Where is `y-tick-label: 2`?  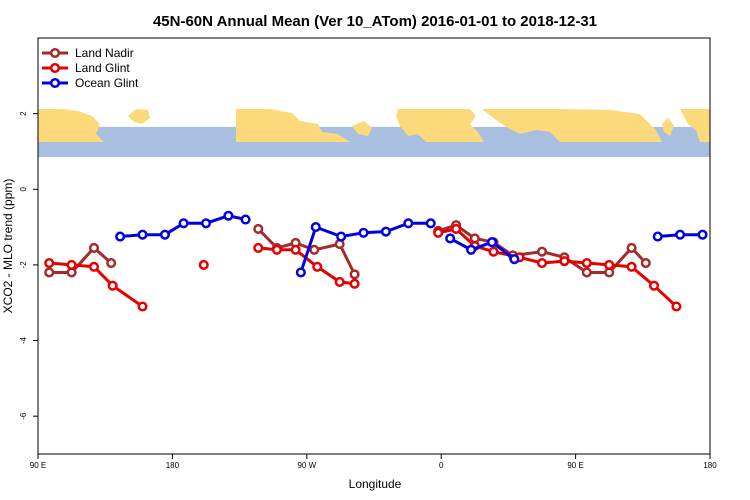 y-tick-label: 2 is located at coordinates (23, 113).